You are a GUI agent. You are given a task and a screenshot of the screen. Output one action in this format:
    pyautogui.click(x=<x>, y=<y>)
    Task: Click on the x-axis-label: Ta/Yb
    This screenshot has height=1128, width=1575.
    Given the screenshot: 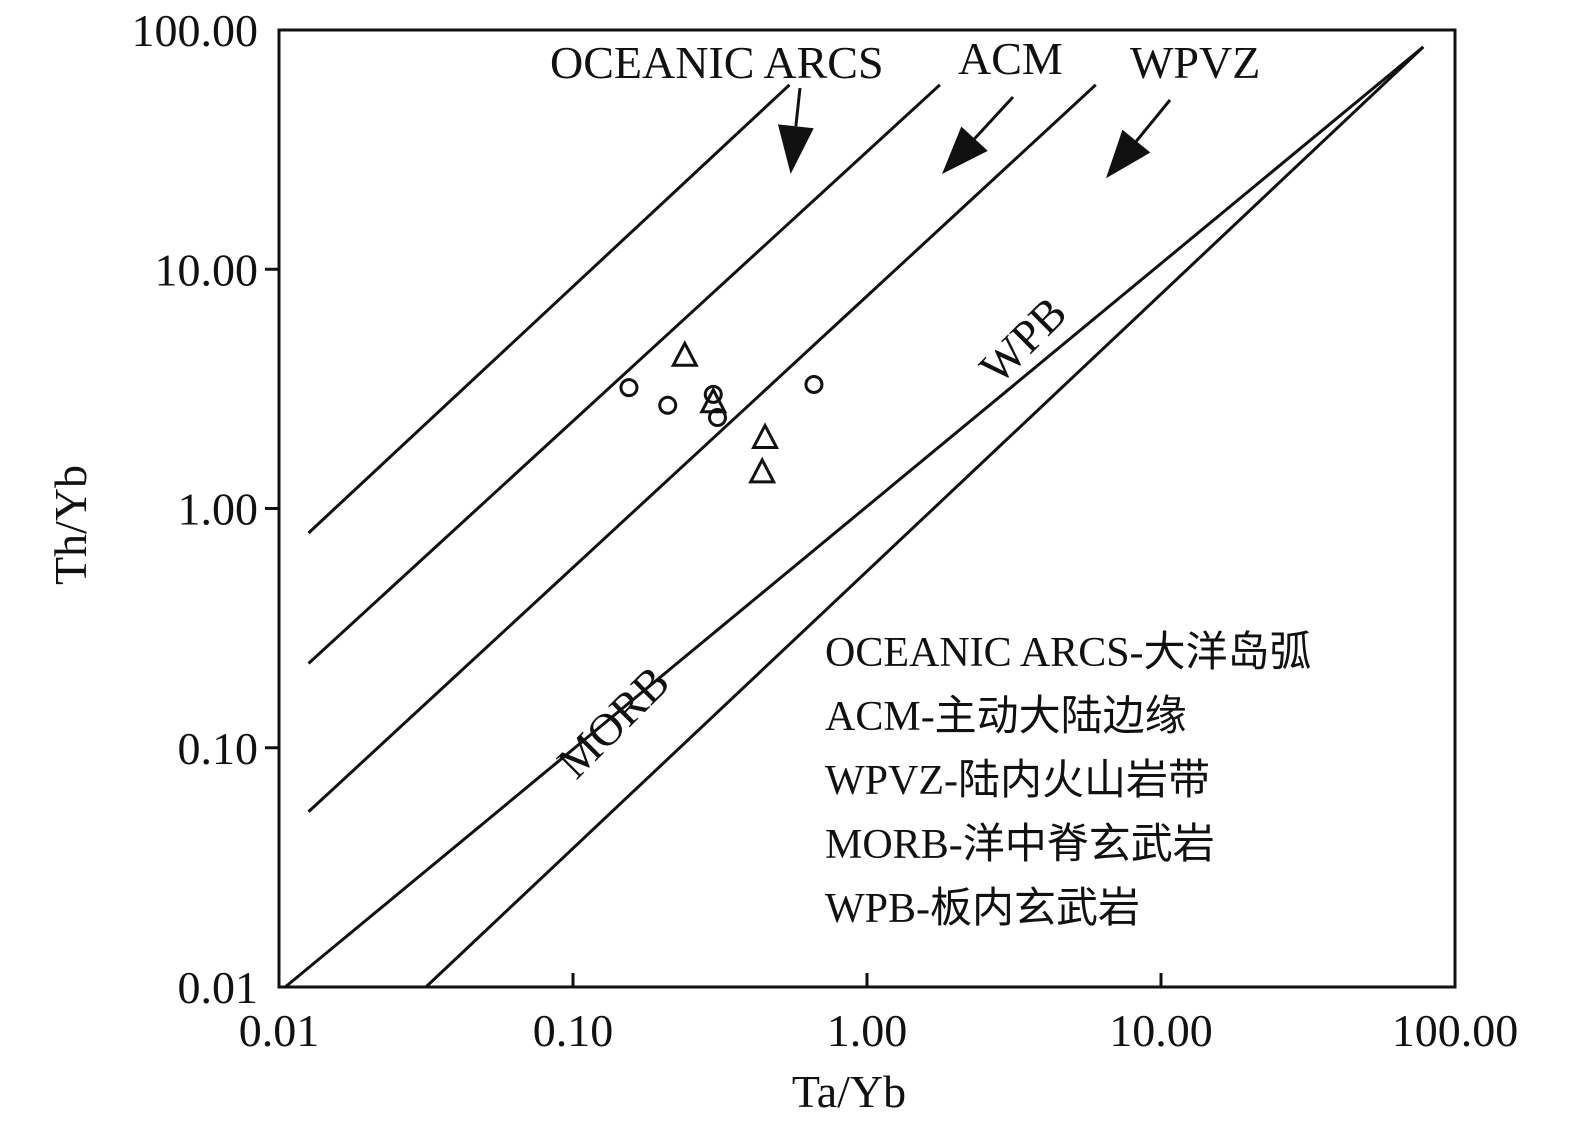 What is the action you would take?
    pyautogui.click(x=849, y=1091)
    